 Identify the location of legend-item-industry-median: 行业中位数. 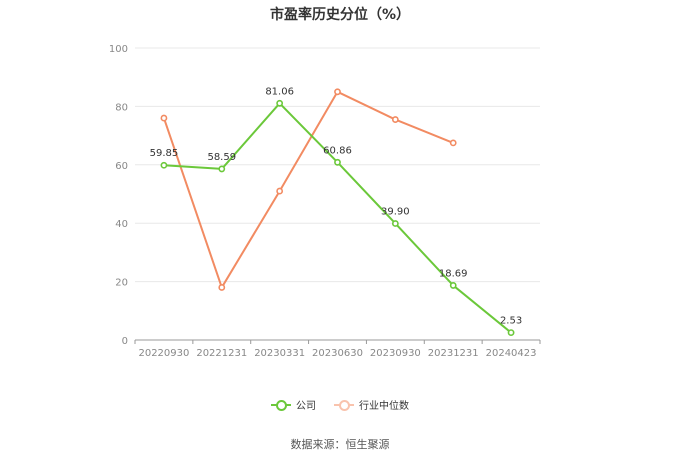
(371, 404).